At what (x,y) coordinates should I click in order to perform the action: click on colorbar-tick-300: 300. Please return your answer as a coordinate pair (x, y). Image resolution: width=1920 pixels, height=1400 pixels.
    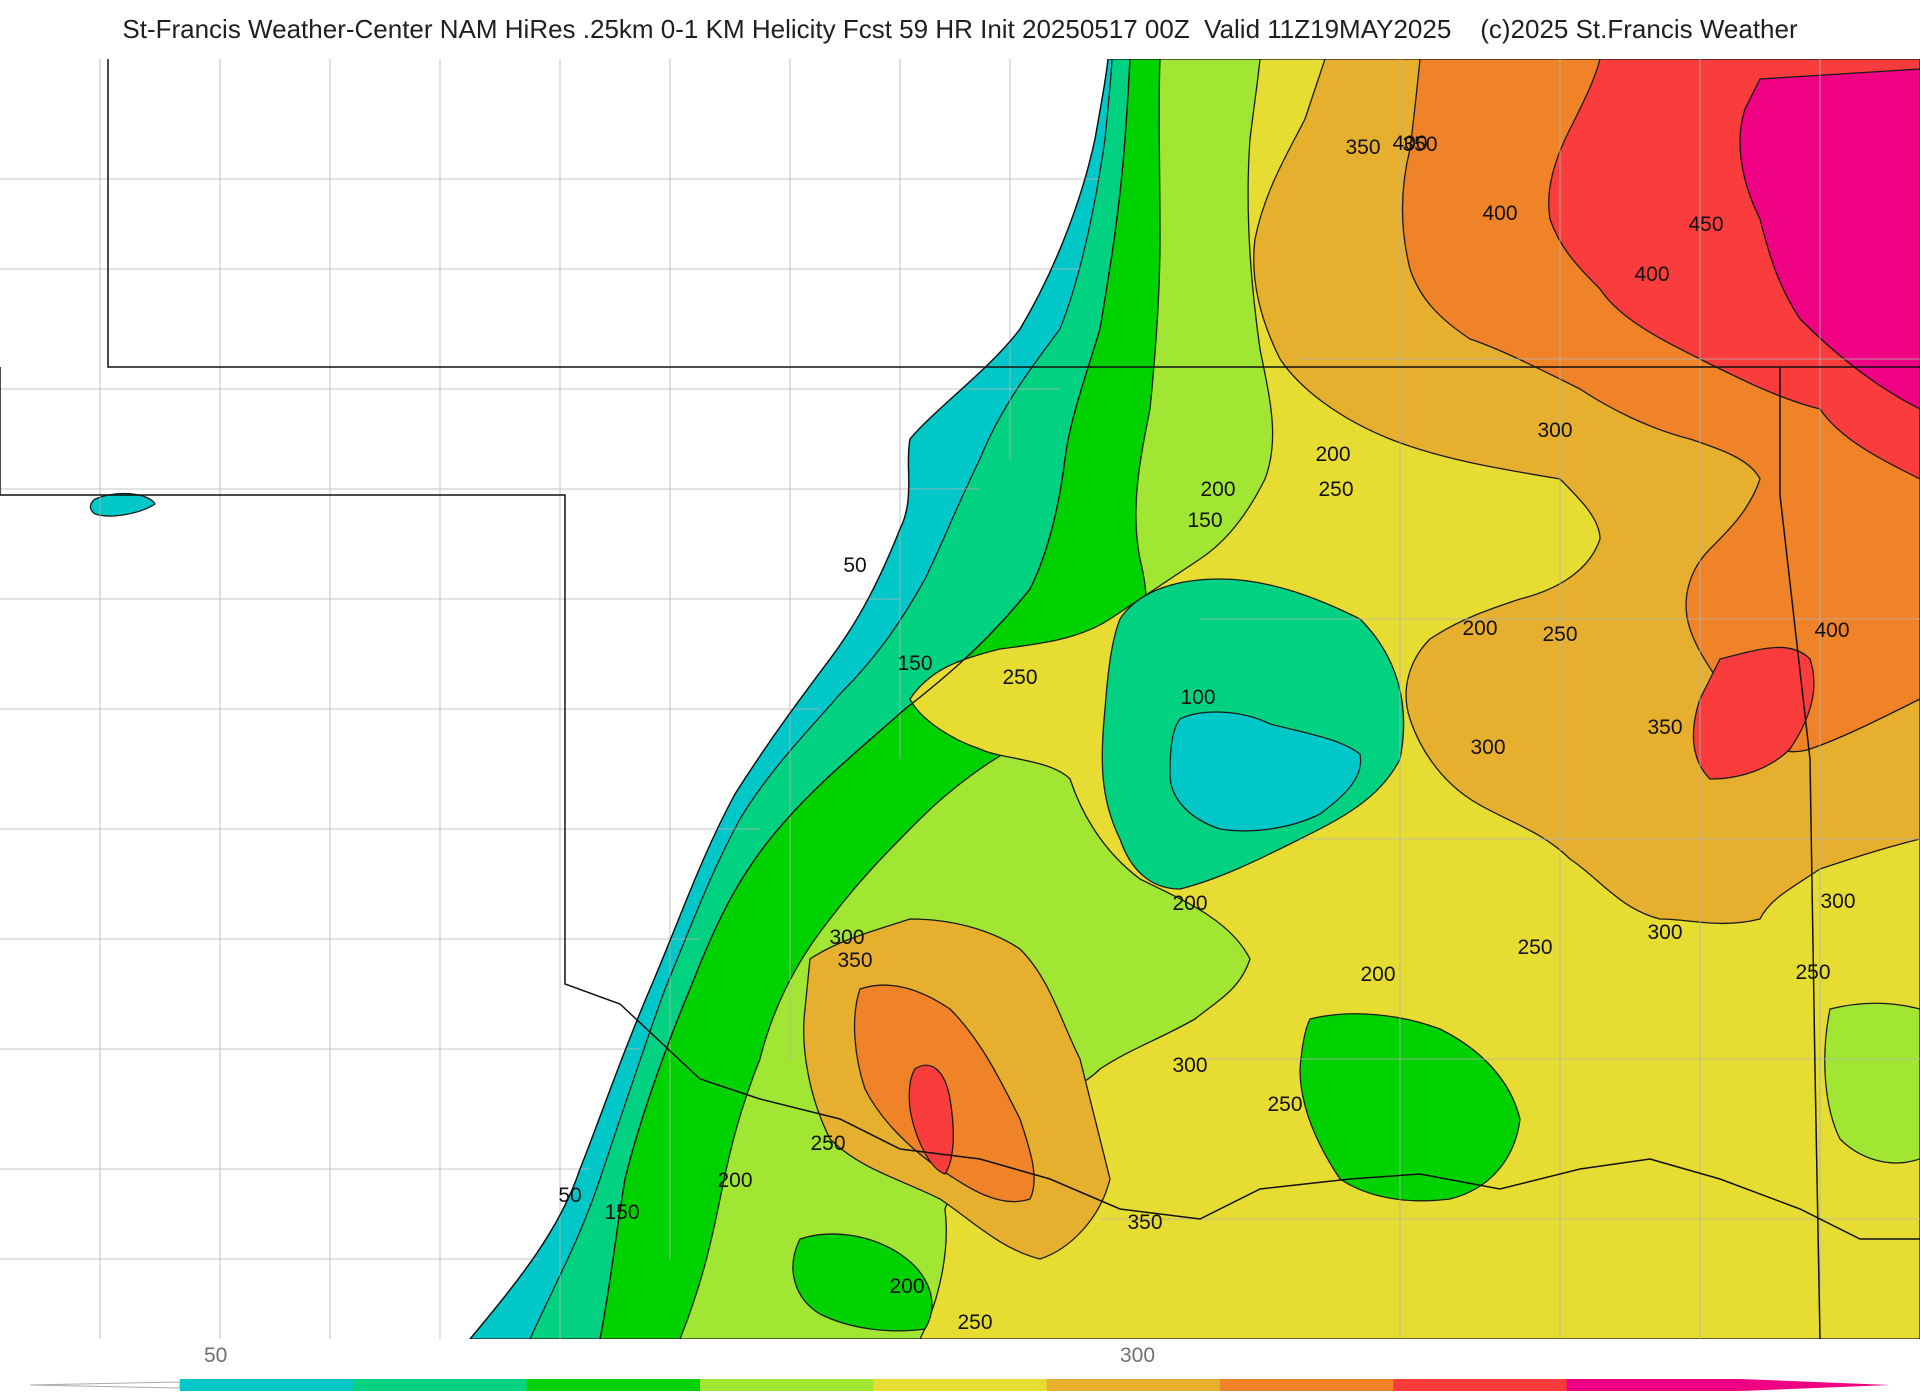
    Looking at the image, I should click on (1138, 1355).